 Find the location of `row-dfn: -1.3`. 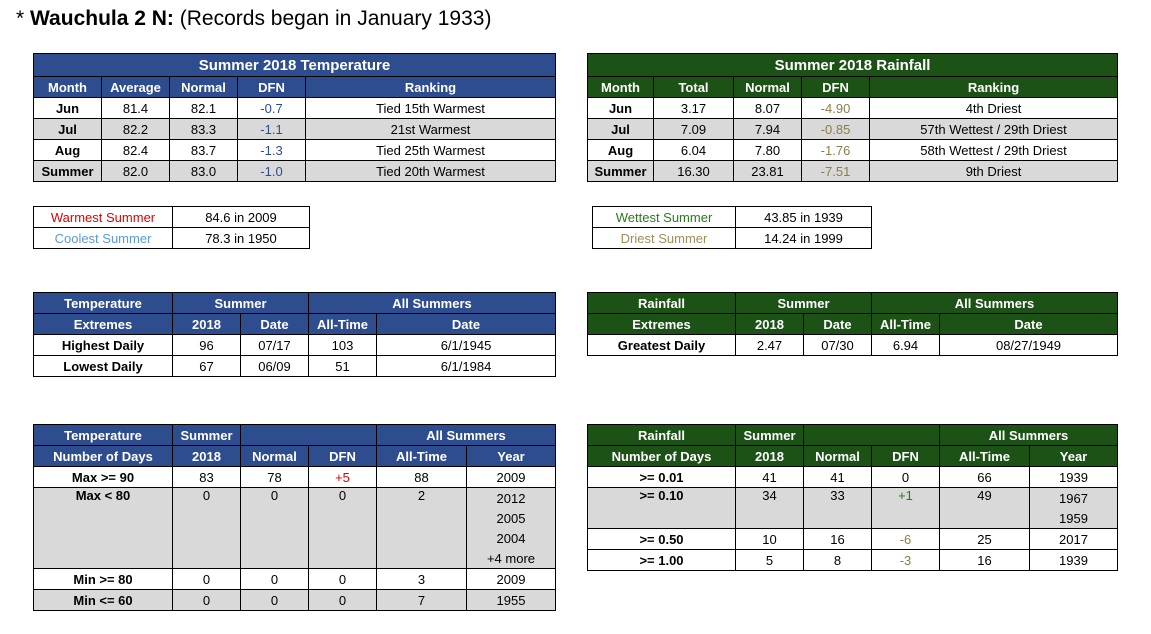

row-dfn: -1.3 is located at coordinates (271, 150).